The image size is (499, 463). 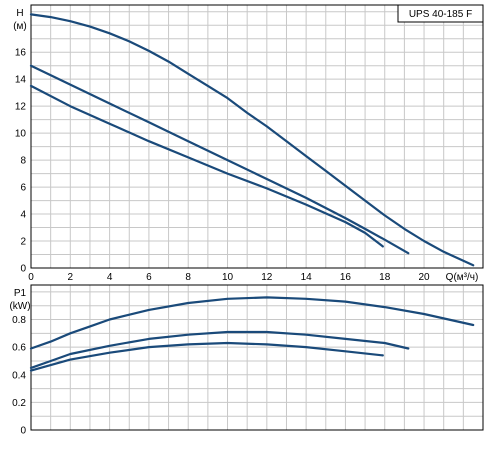 I want to click on head-y-tick-label: 14, so click(x=21, y=80).